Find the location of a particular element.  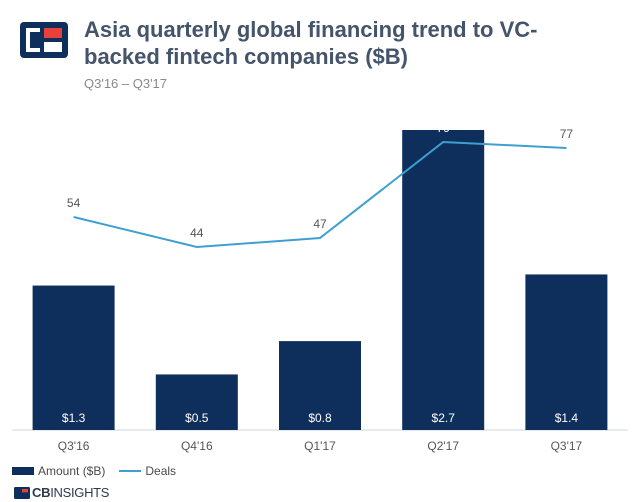

x-tick-label: Q3'16 is located at coordinates (74, 446).